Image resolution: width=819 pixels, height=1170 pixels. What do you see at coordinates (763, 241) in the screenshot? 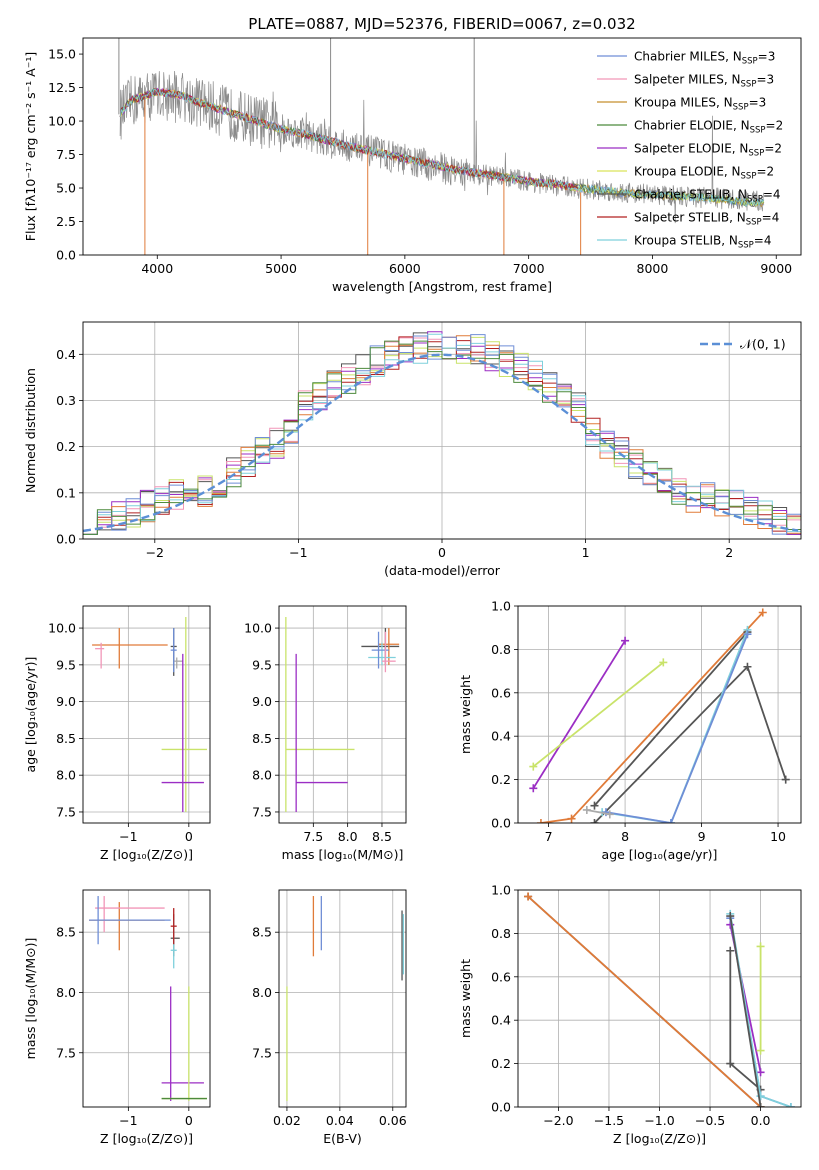
I see `legend-suffix: =4` at bounding box center [763, 241].